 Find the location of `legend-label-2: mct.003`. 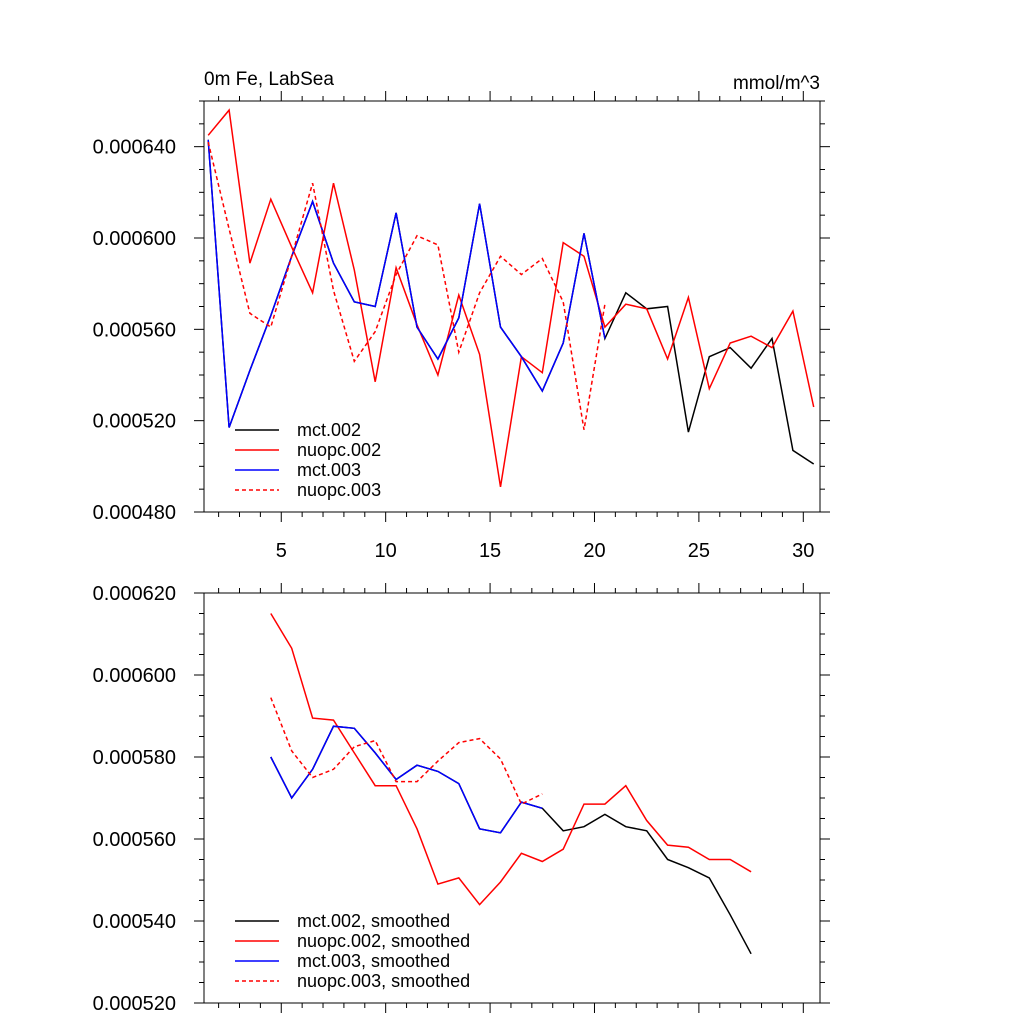

legend-label-2: mct.003 is located at coordinates (329, 470).